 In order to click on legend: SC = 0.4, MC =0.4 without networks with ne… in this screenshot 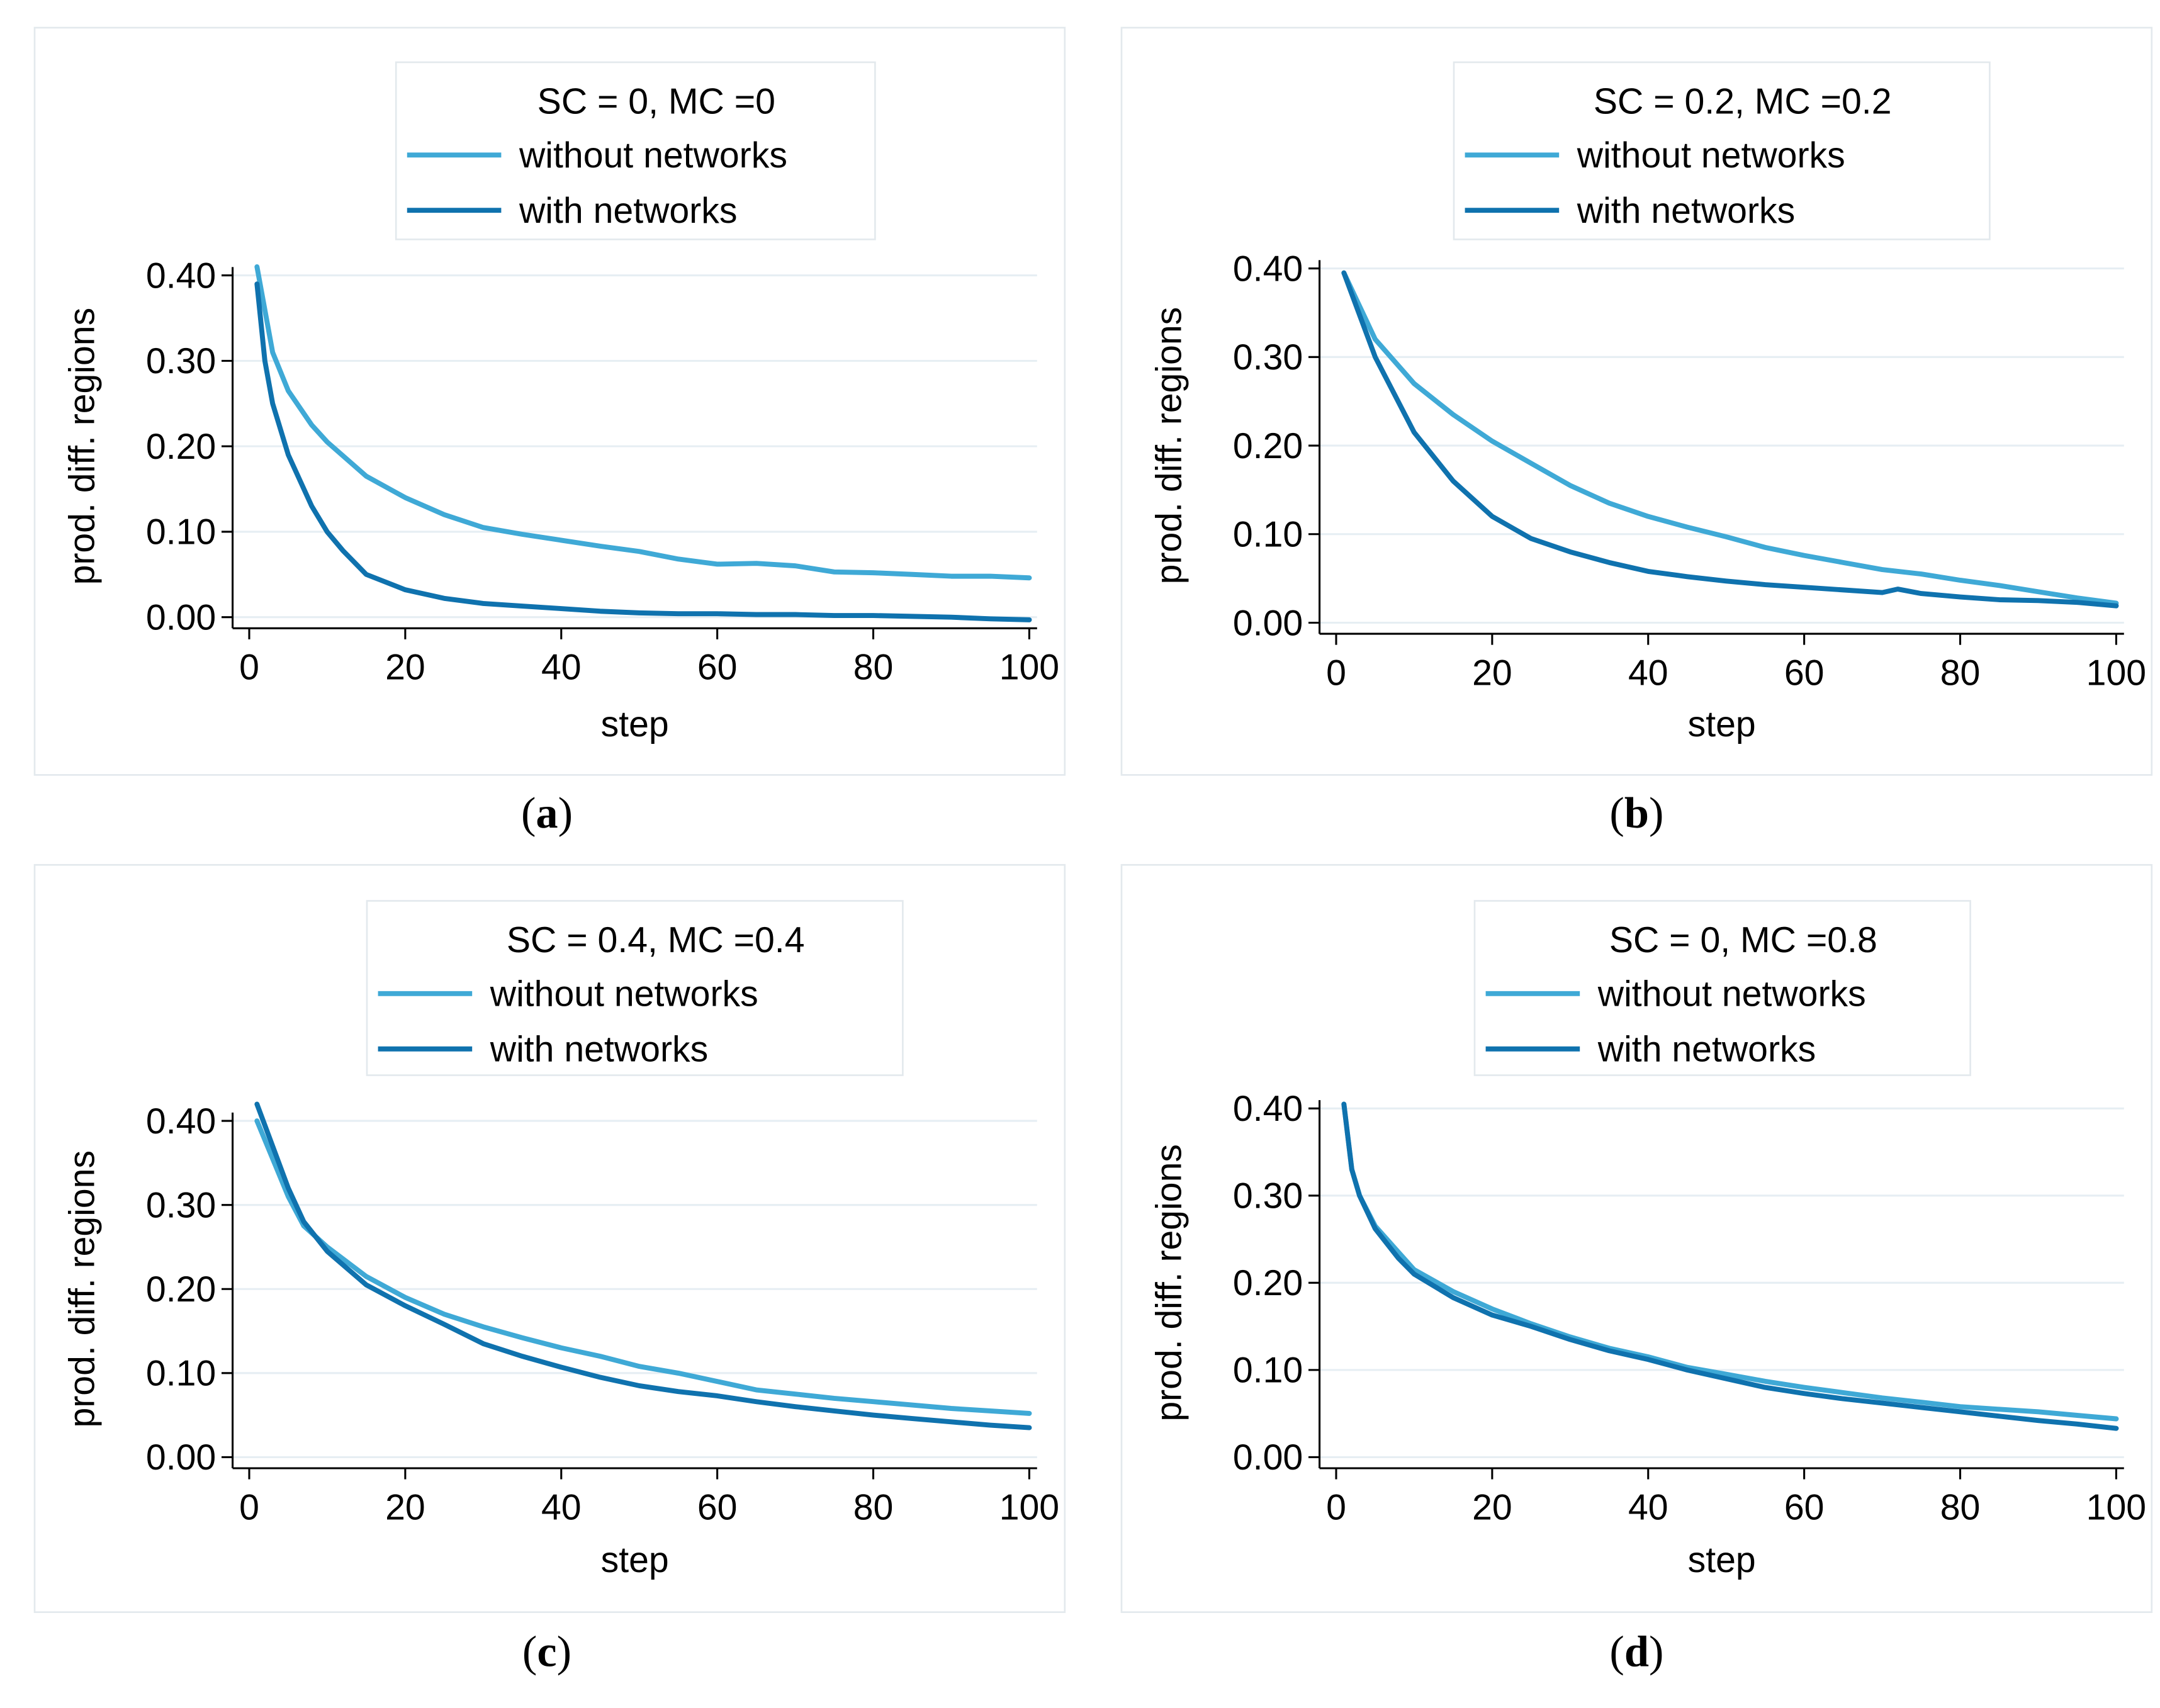, I will do `click(635, 988)`.